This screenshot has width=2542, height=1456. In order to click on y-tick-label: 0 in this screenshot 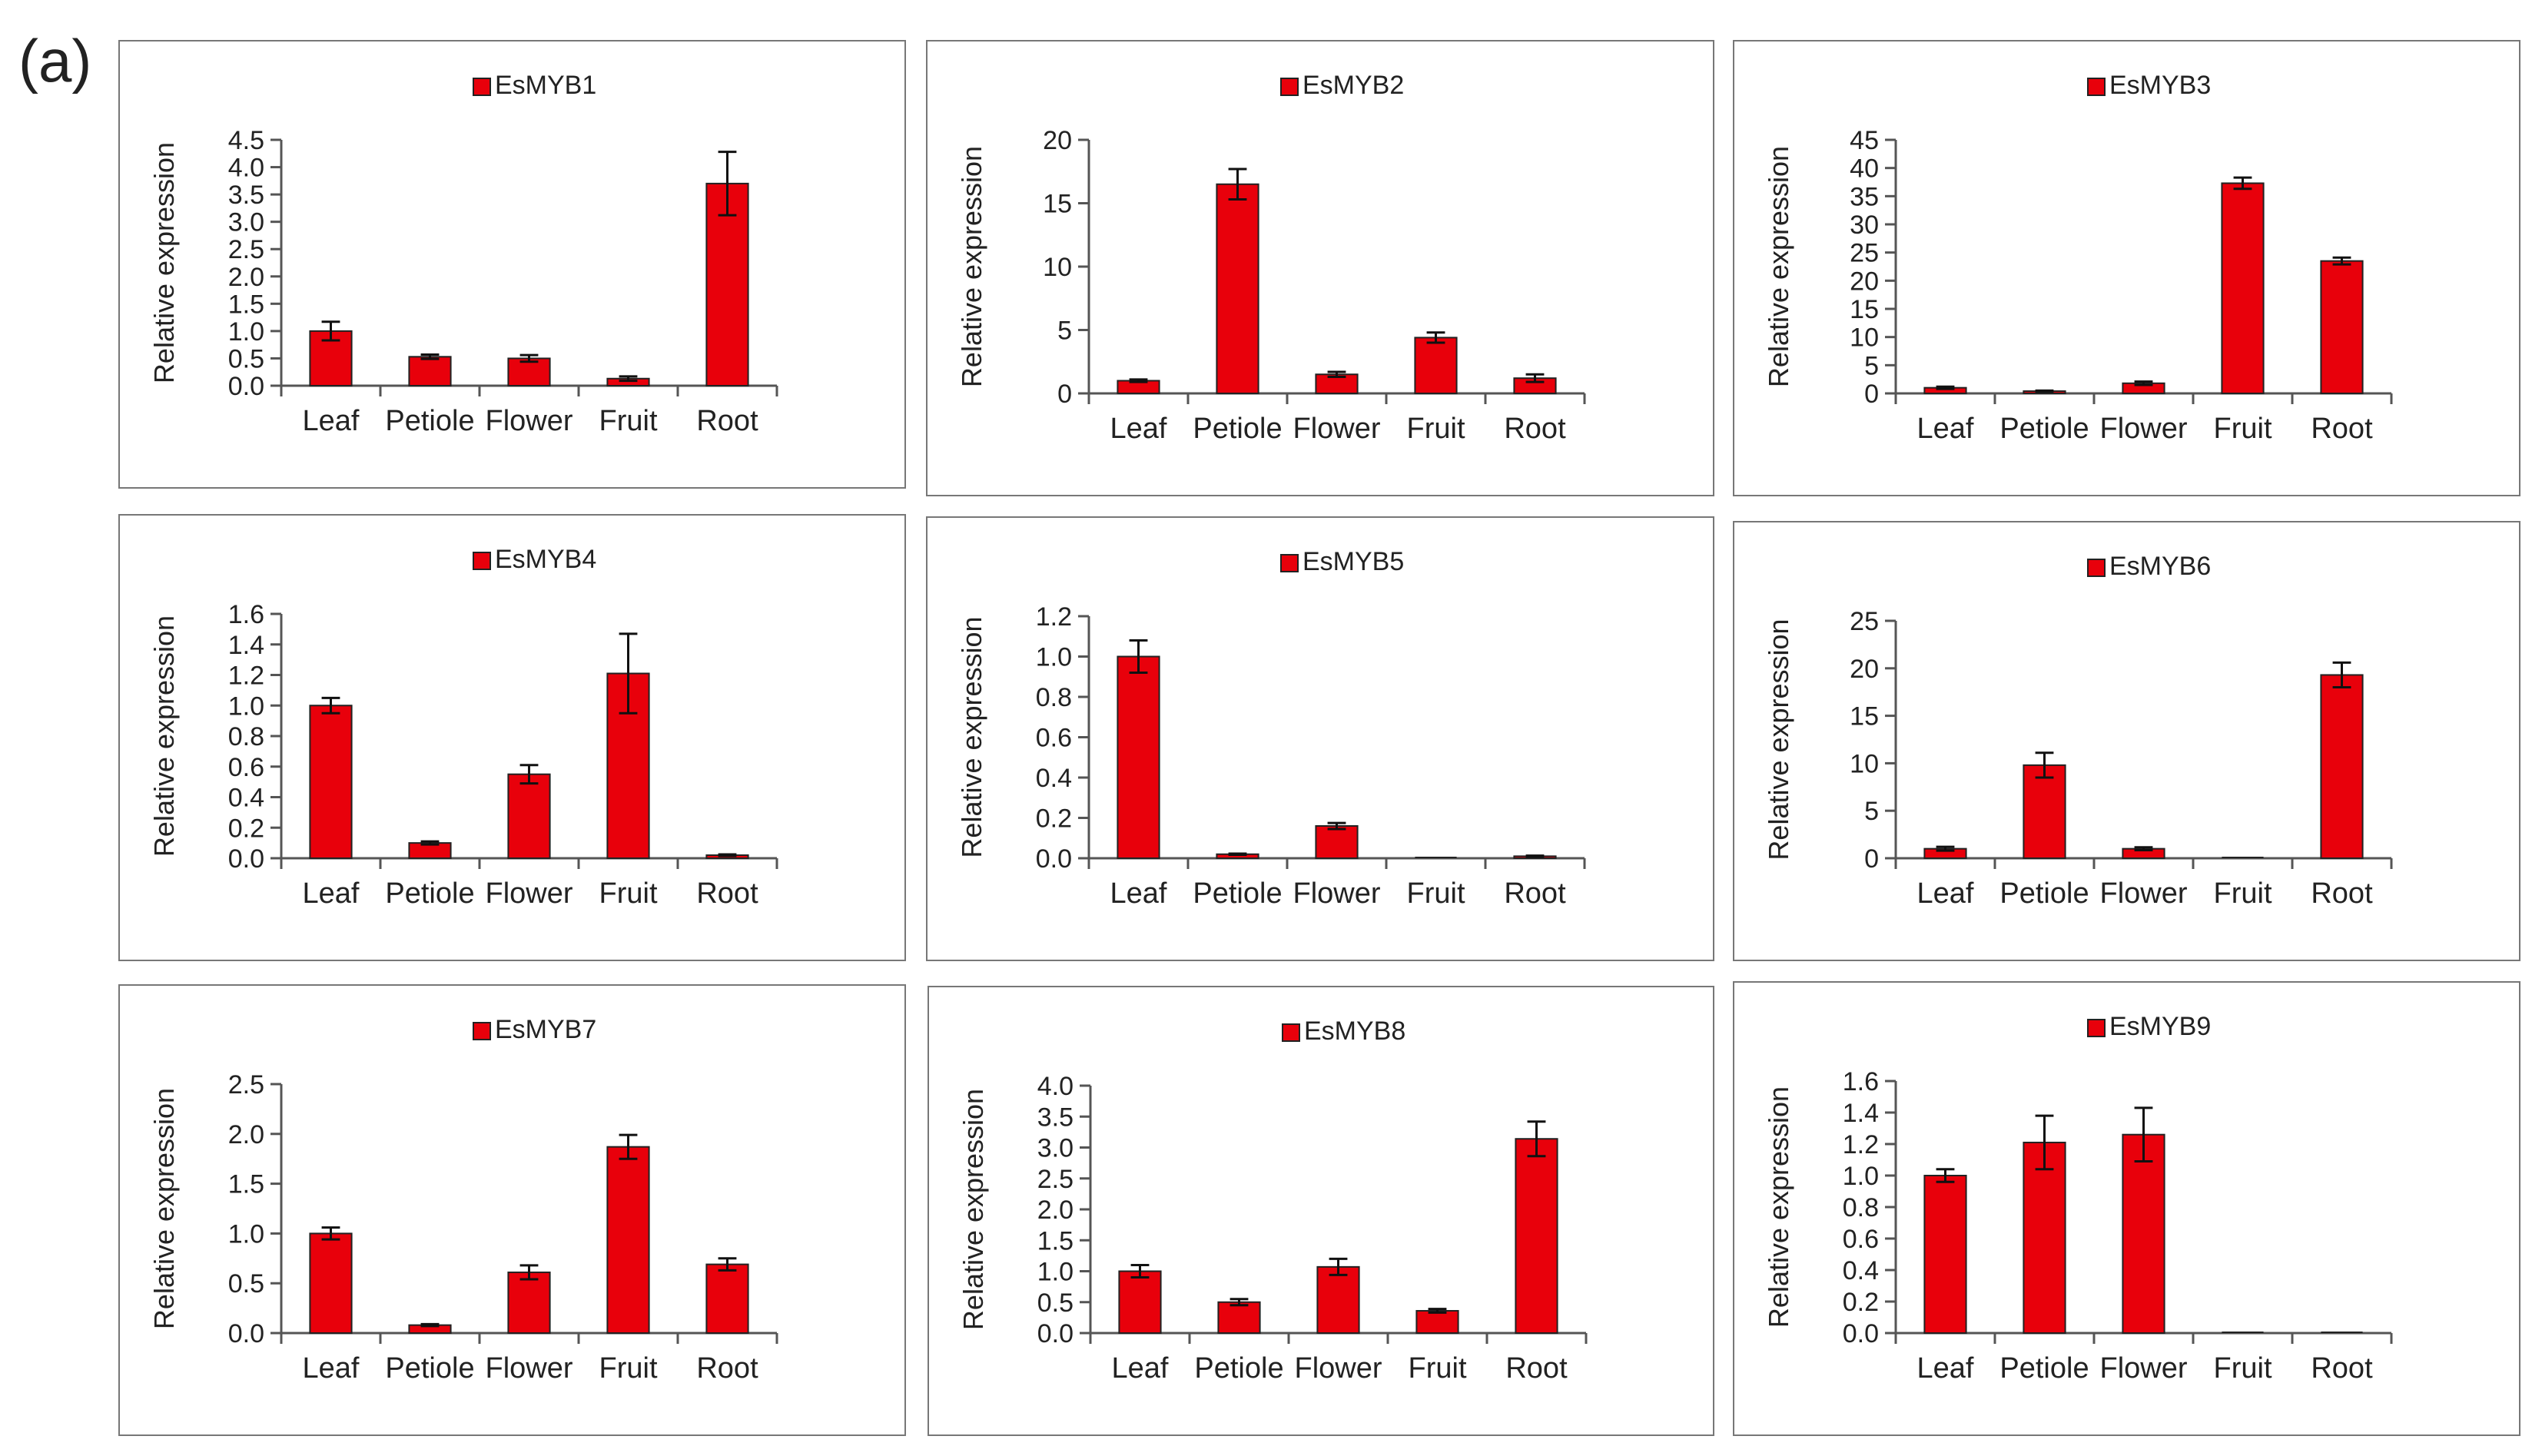, I will do `click(1064, 394)`.